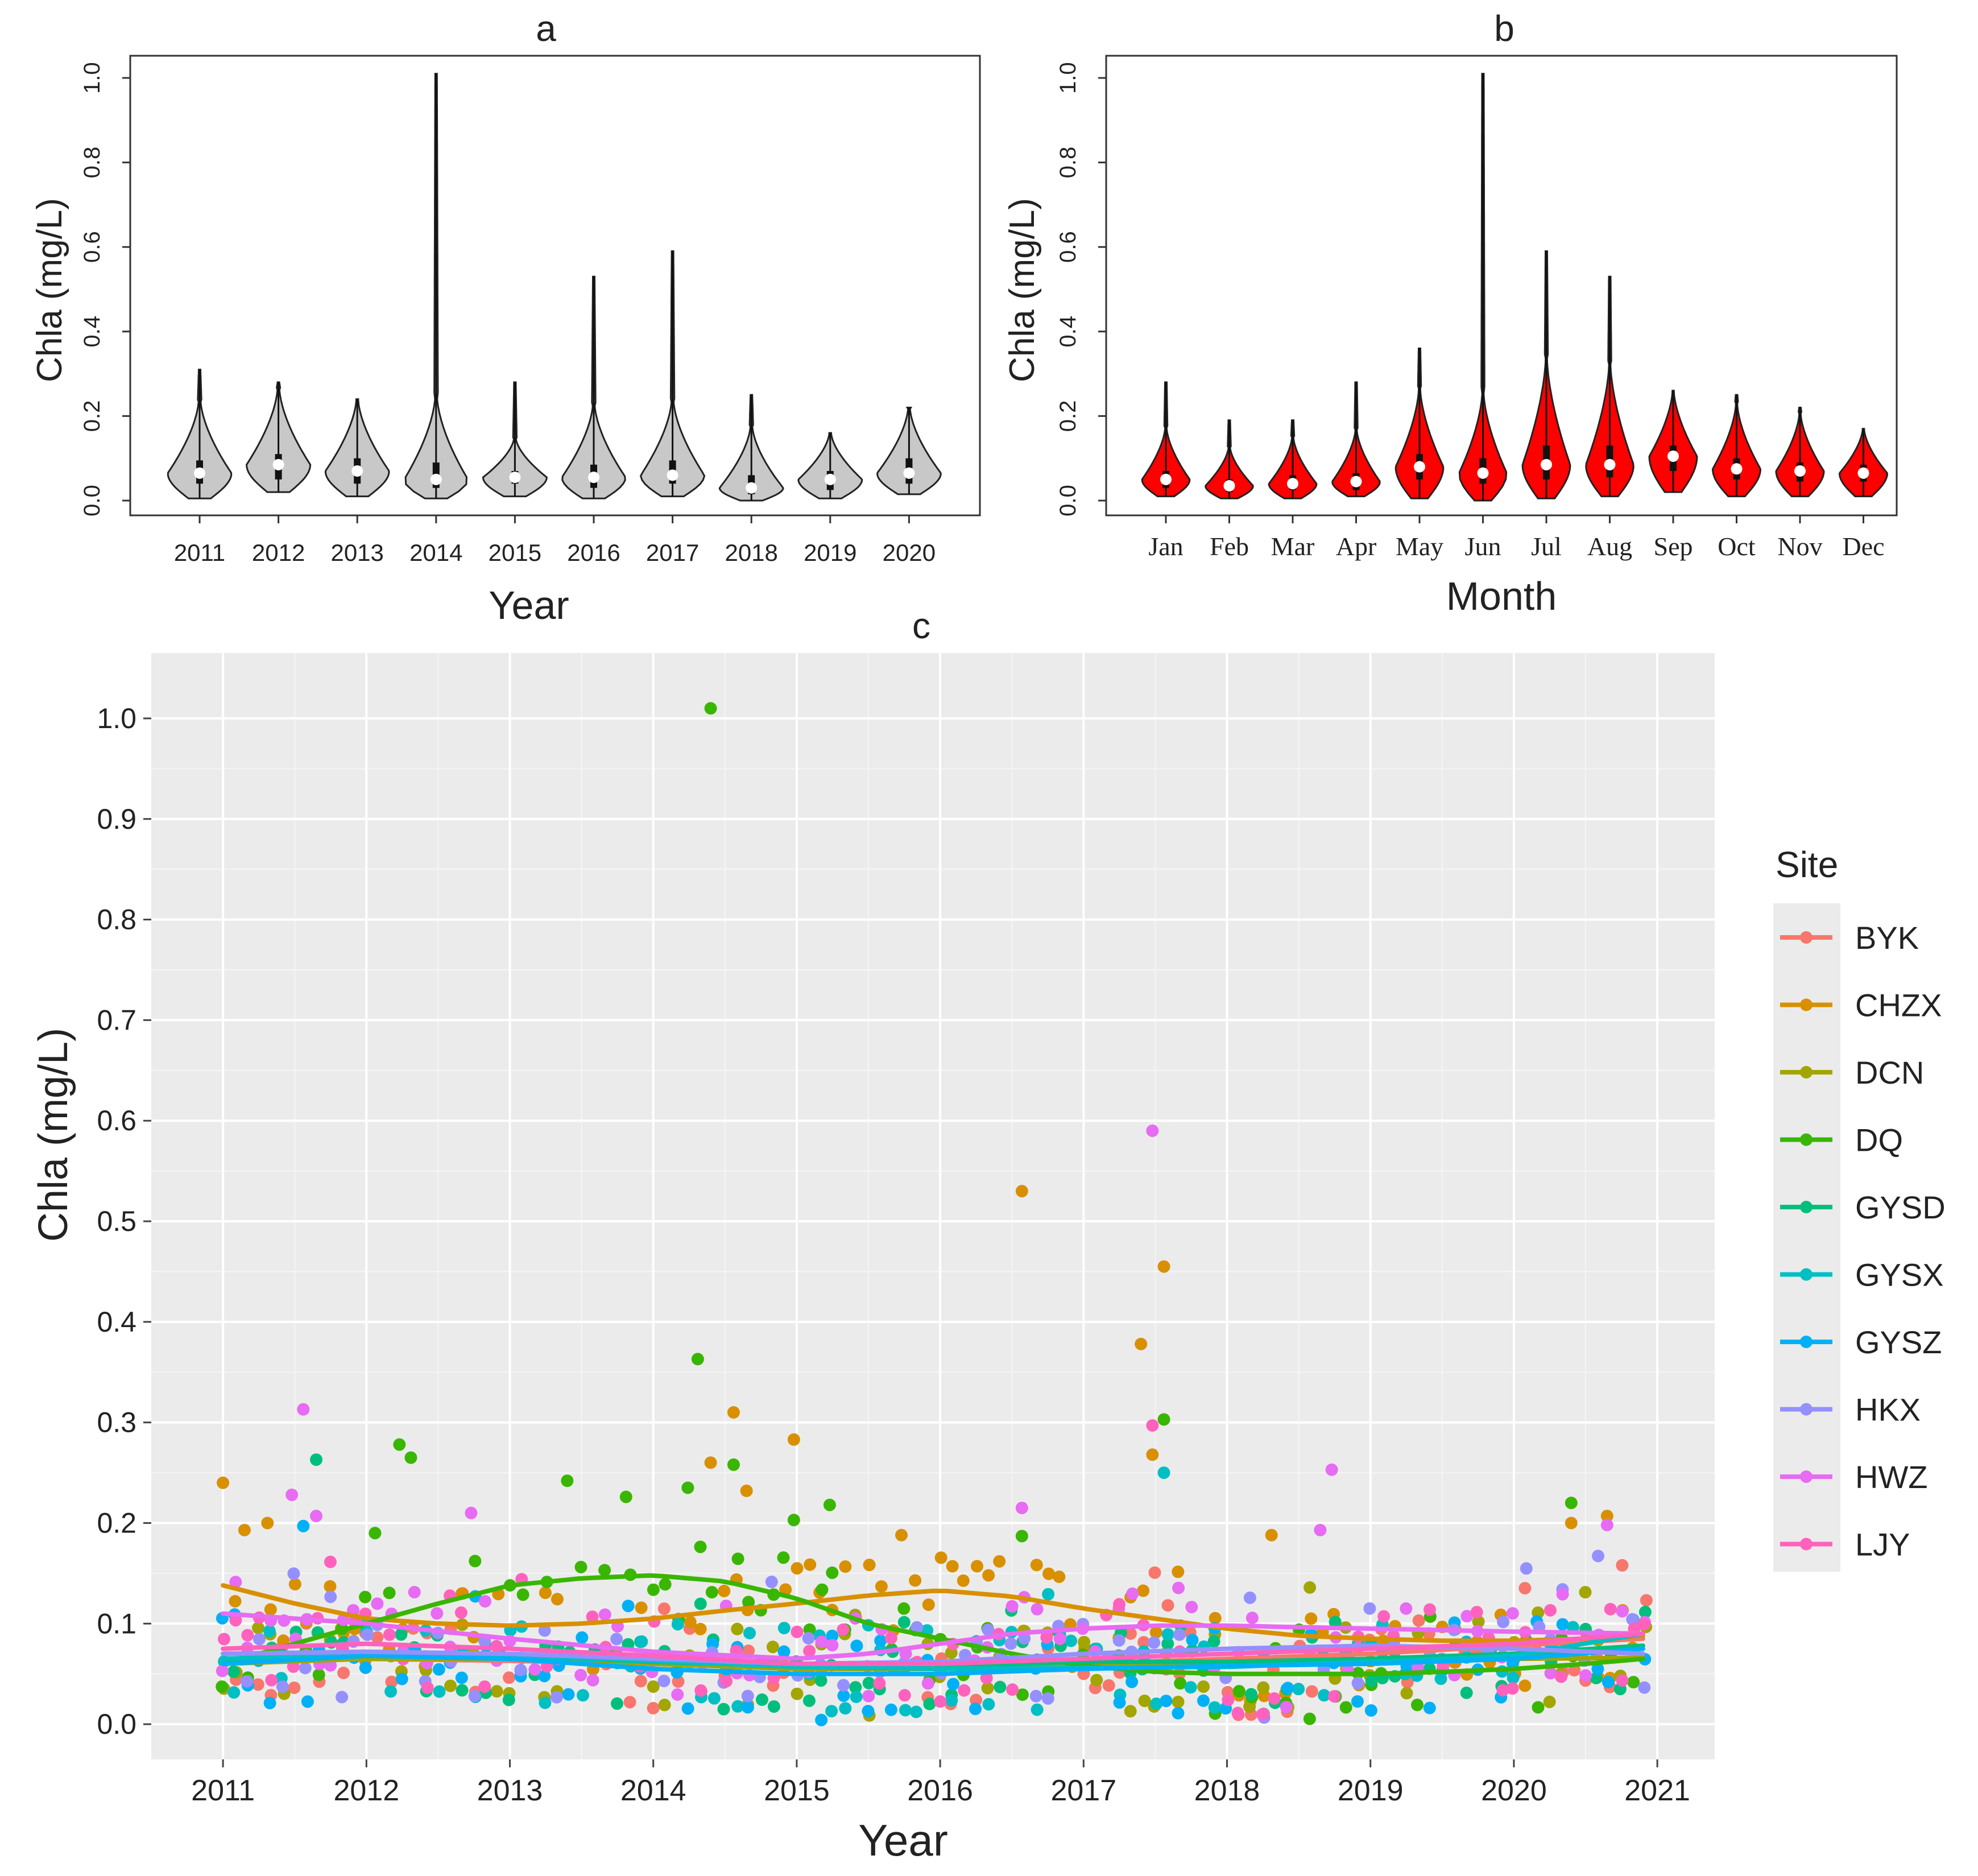  What do you see at coordinates (1806, 1207) in the screenshot?
I see `legend-key-point-GYSD` at bounding box center [1806, 1207].